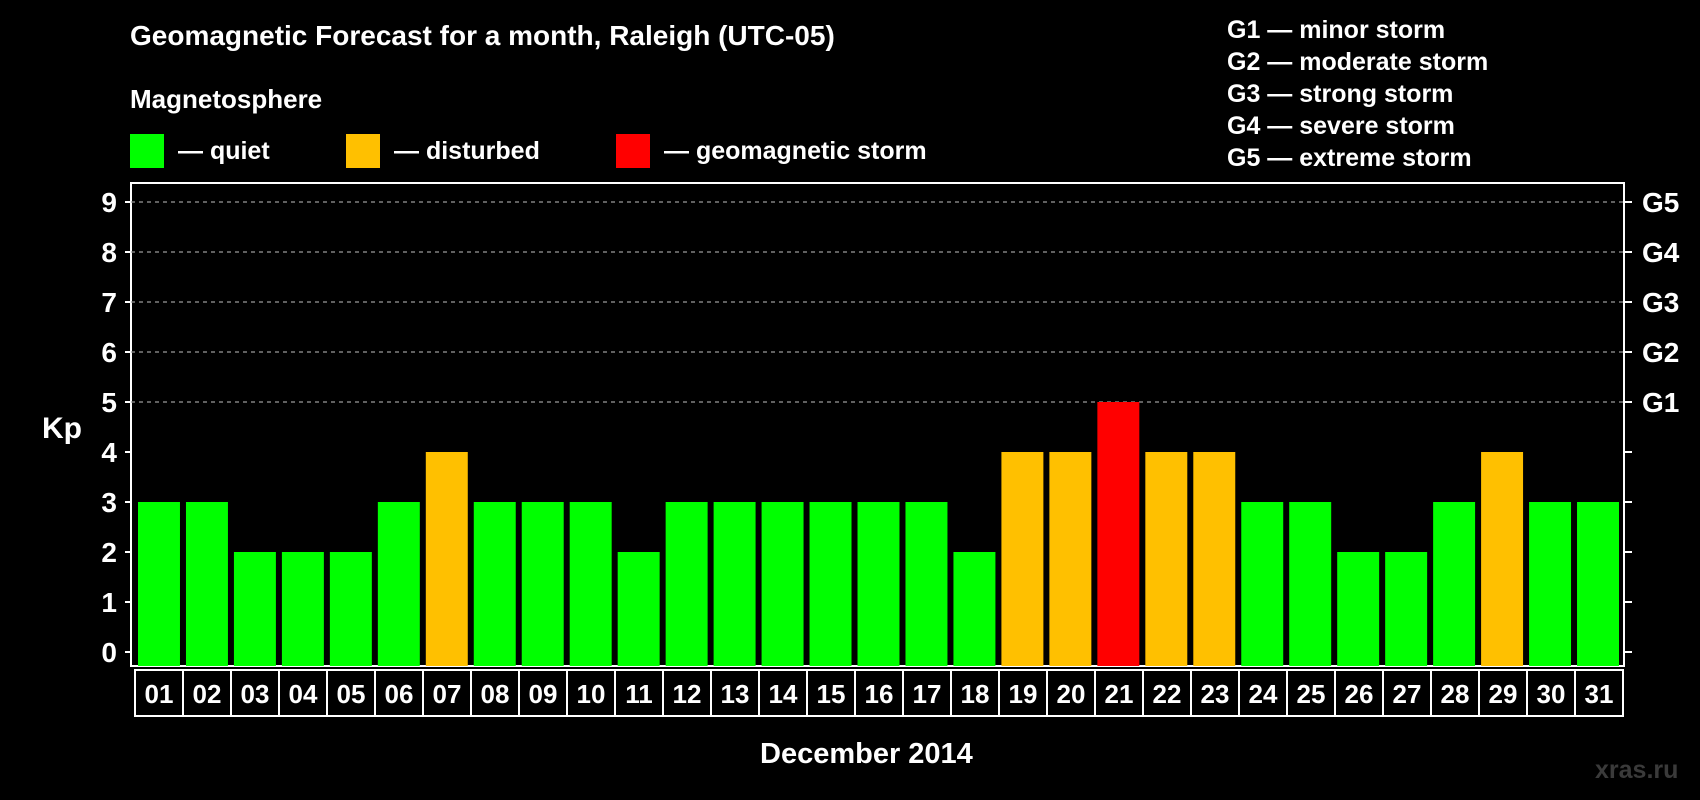 The image size is (1700, 800). Describe the element at coordinates (109, 252) in the screenshot. I see `y-tick-label: 8` at that location.